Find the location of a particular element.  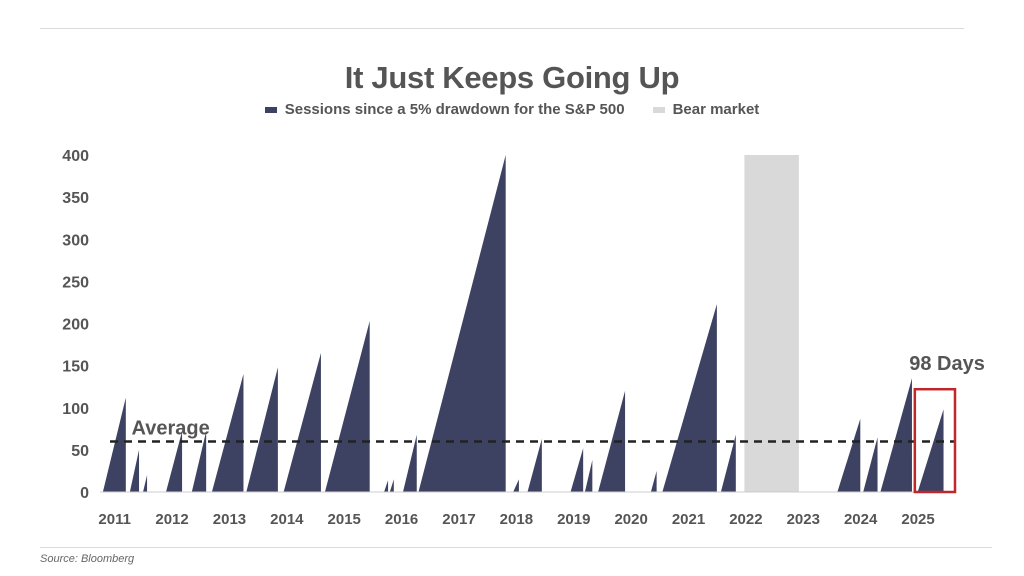

highlight-box is located at coordinates (935, 440).